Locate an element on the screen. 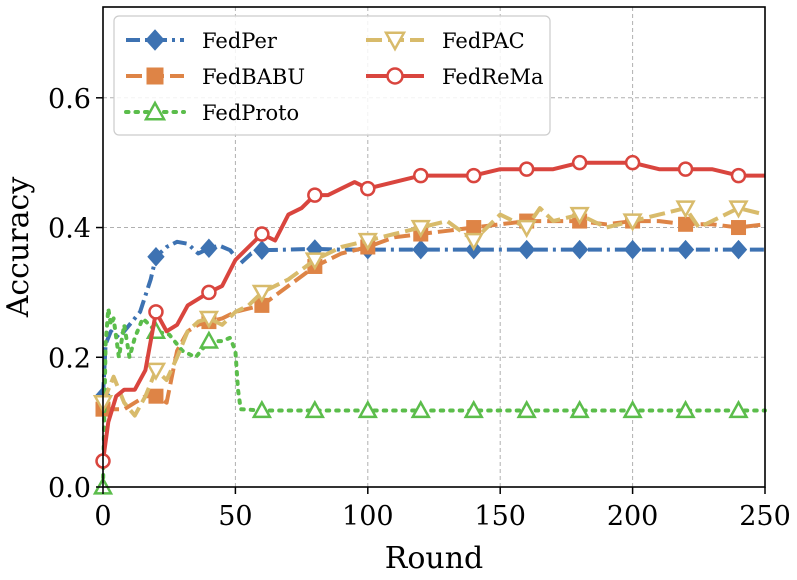 This screenshot has height=580, width=797. legend-label-fedpac: FedPAC is located at coordinates (483, 41).